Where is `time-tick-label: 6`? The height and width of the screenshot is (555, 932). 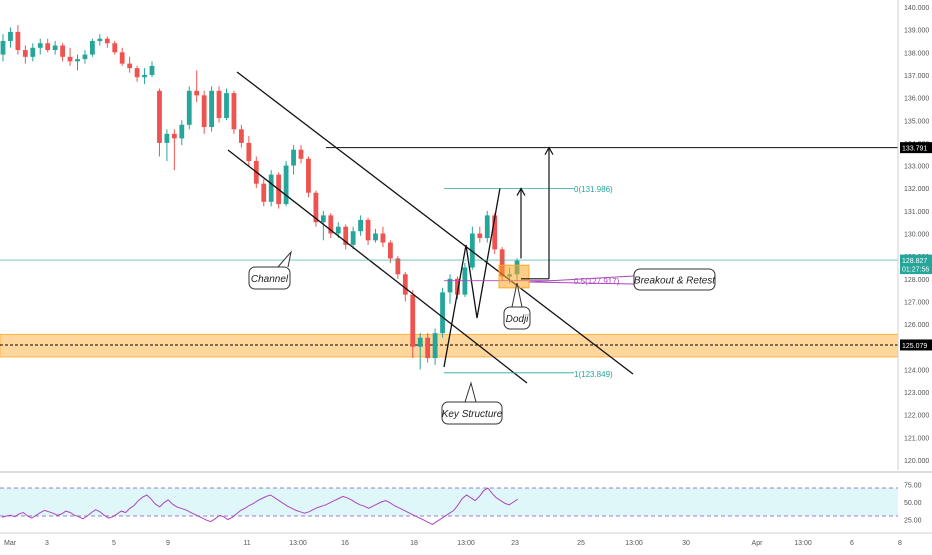 time-tick-label: 6 is located at coordinates (852, 543).